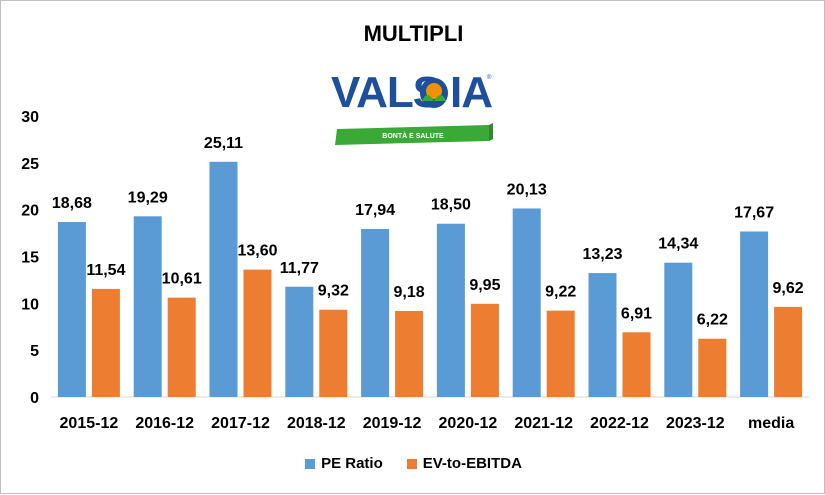 The width and height of the screenshot is (825, 495). I want to click on y-tick-label: 30, so click(30, 117).